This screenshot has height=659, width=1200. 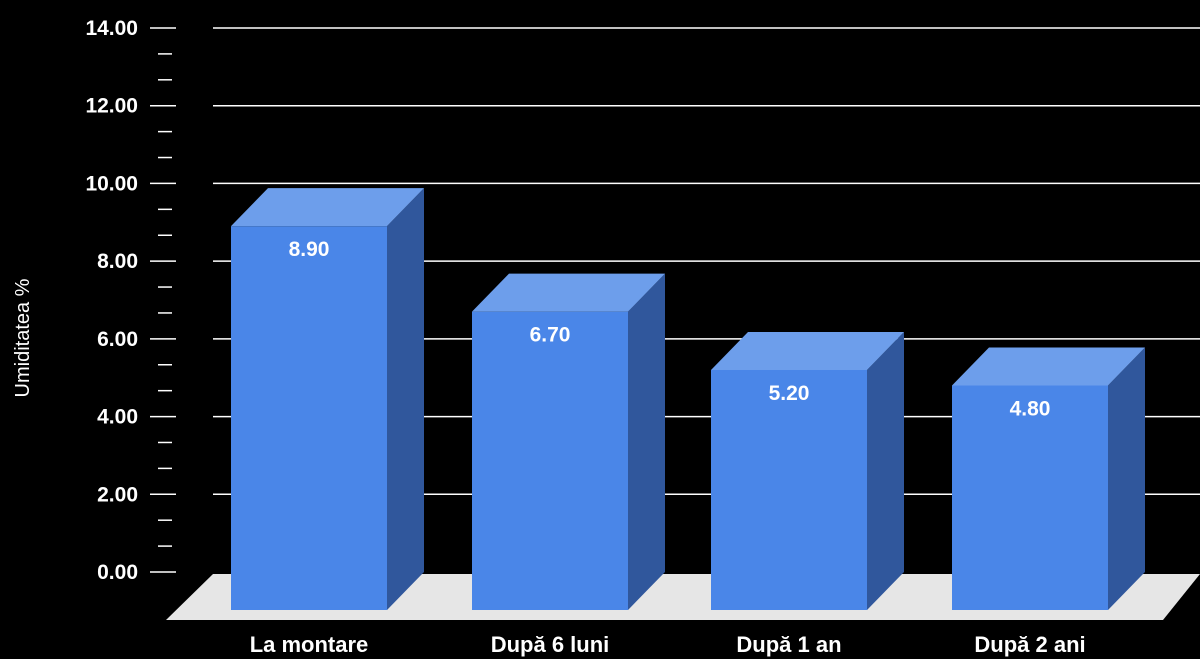 I want to click on x-category-label: După 1 an, so click(x=788, y=644).